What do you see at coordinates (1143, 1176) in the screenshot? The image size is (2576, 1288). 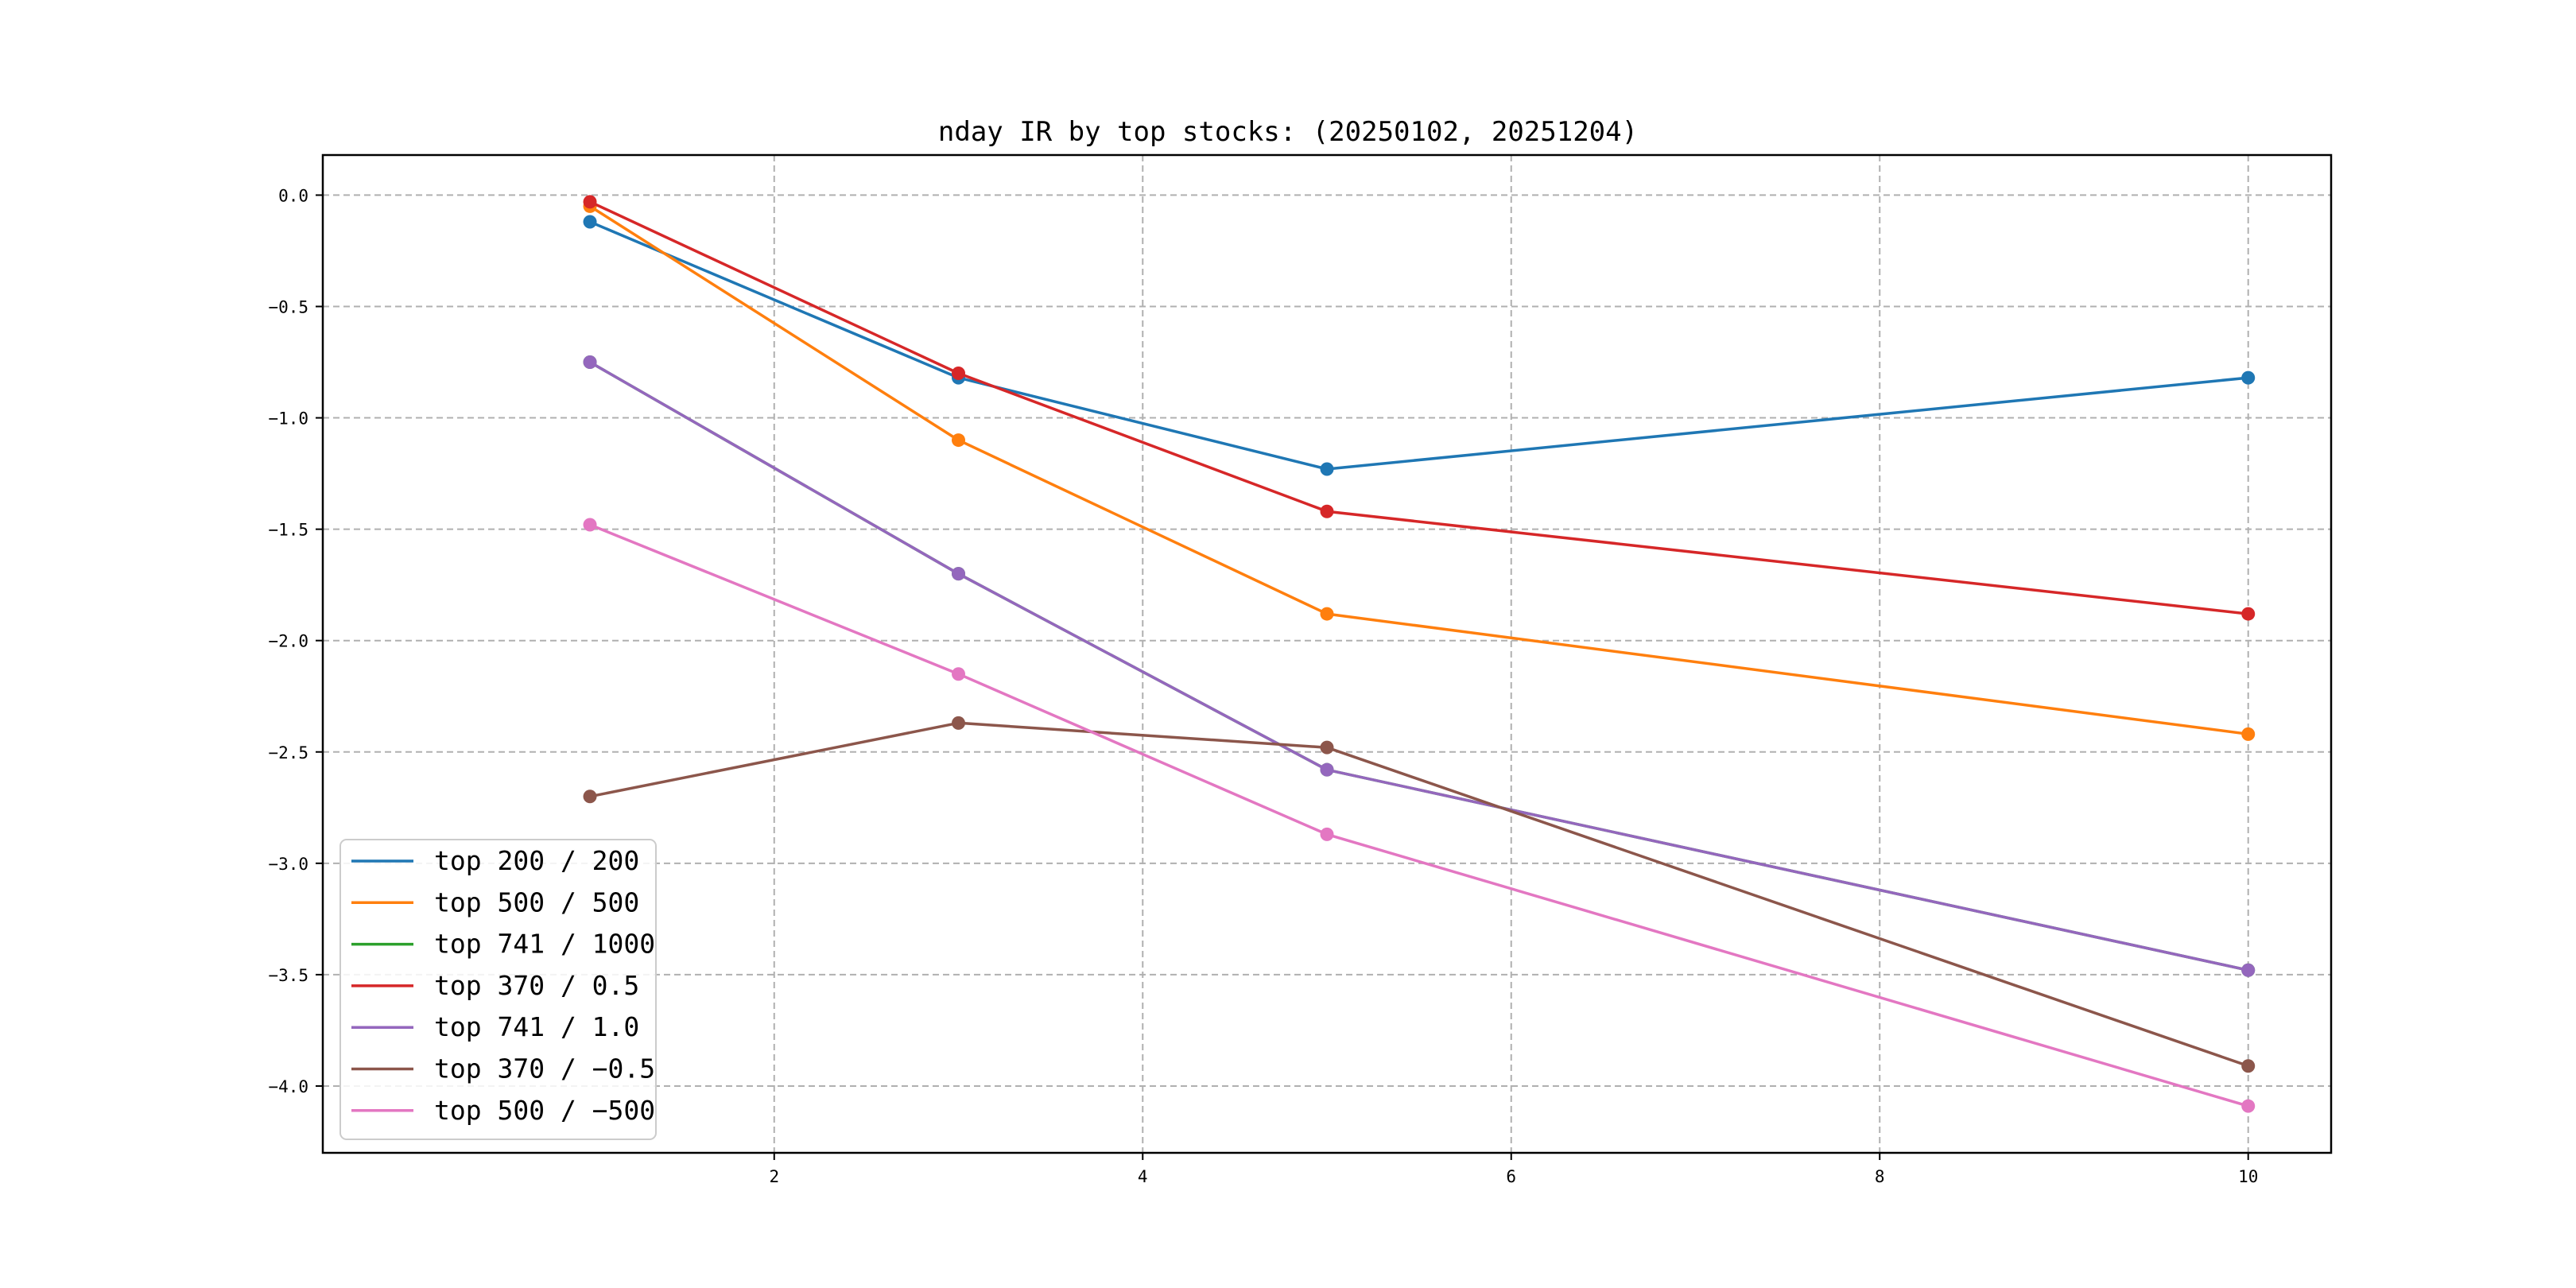 I see `x-tick-label: 4` at bounding box center [1143, 1176].